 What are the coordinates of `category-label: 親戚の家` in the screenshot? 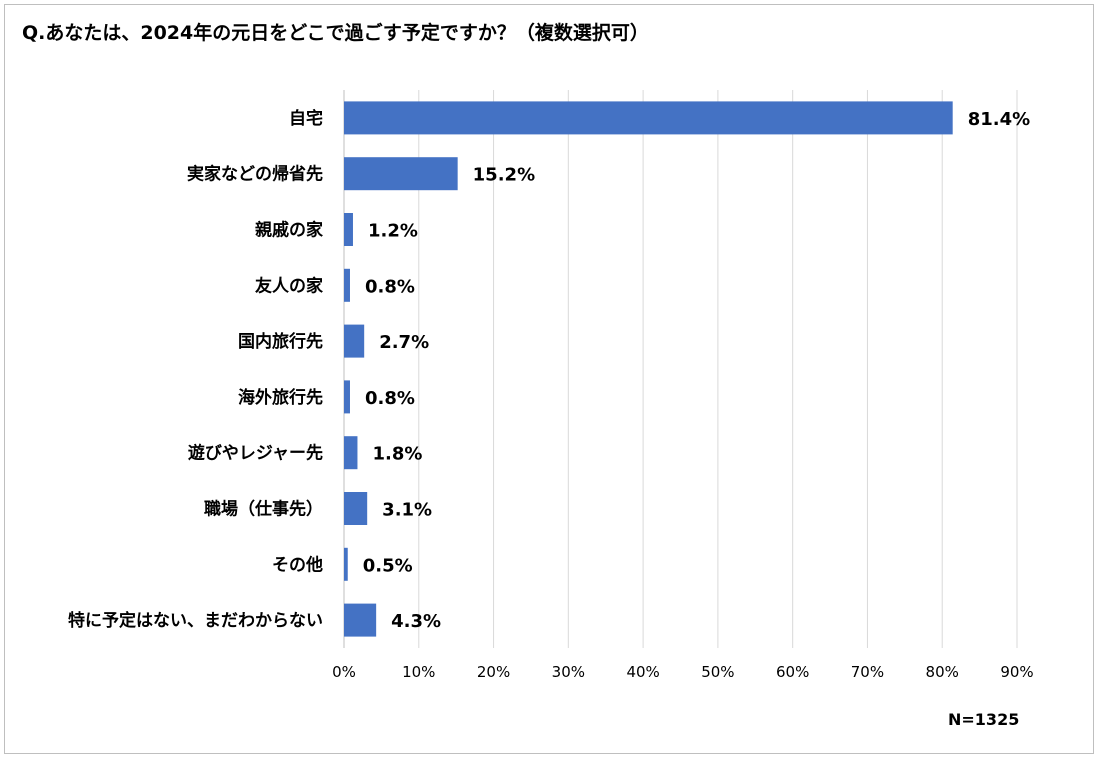 It's located at (289, 230).